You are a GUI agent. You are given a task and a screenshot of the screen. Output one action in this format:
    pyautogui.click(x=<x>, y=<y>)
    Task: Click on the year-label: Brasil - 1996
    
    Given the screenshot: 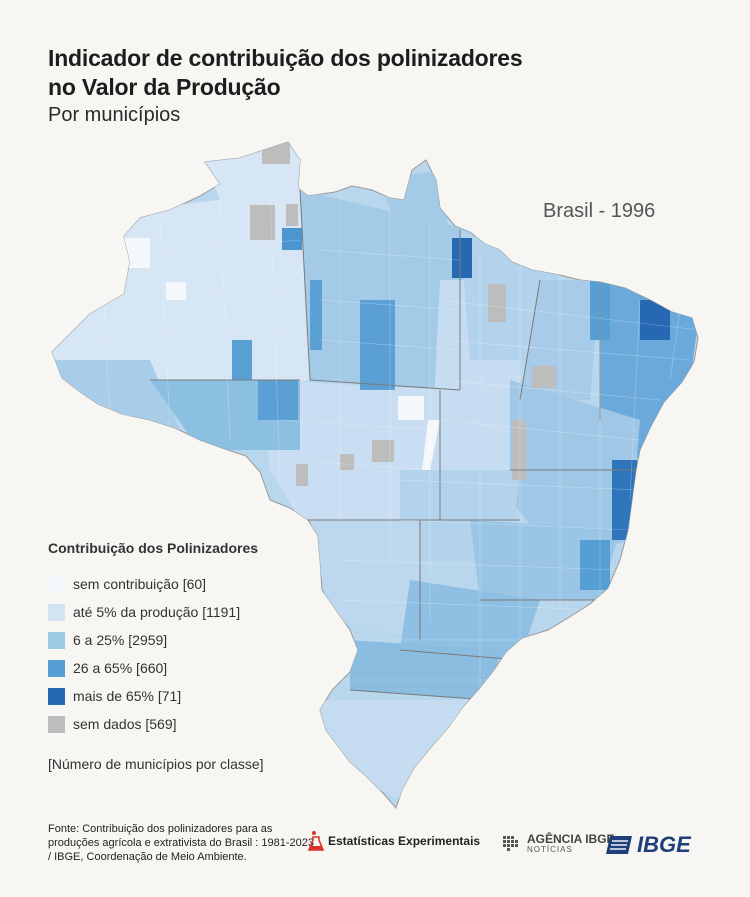 What is the action you would take?
    pyautogui.click(x=599, y=211)
    